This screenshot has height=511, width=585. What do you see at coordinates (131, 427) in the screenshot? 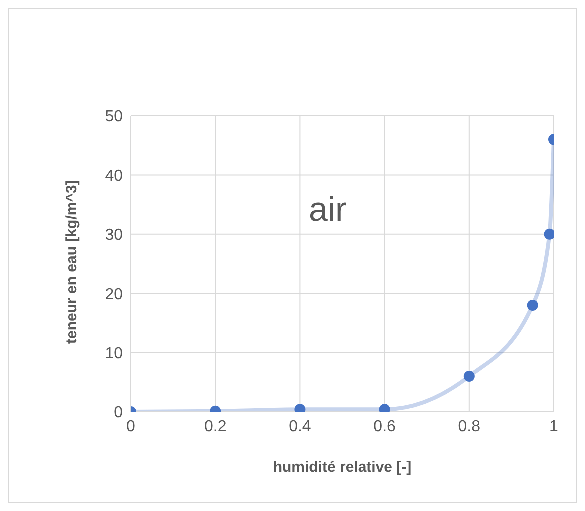
I see `x-tick-label: 0` at bounding box center [131, 427].